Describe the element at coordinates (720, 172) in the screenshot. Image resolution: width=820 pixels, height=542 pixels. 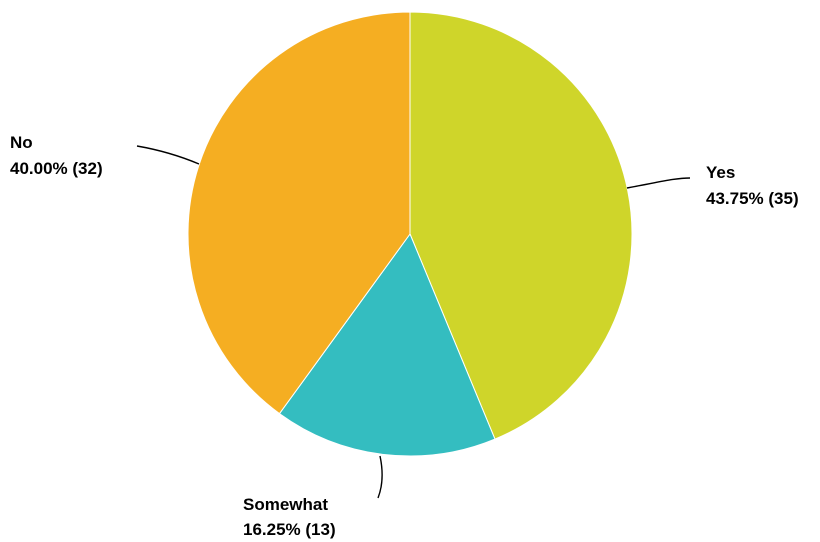
I see `slice-label-yes-name: Yes` at that location.